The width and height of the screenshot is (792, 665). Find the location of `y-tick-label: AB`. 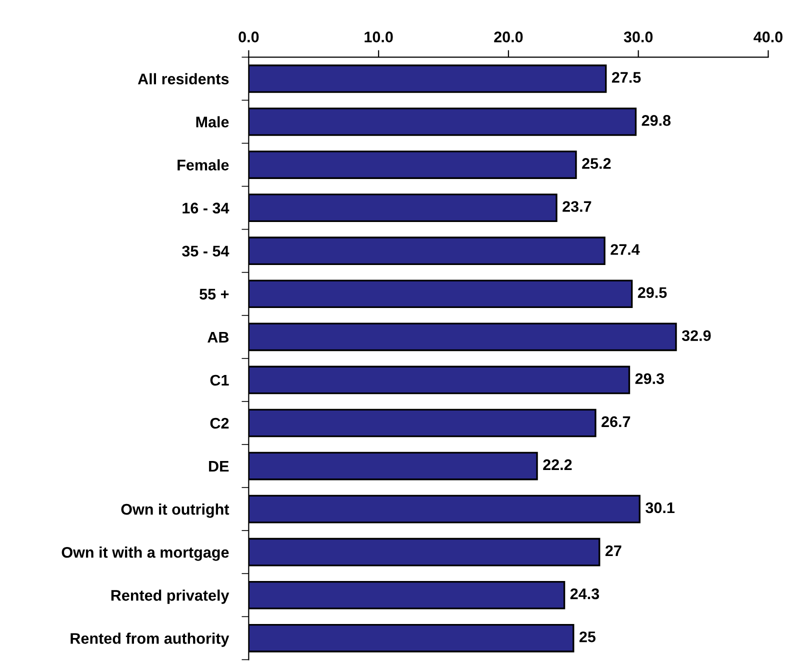

y-tick-label: AB is located at coordinates (218, 337).